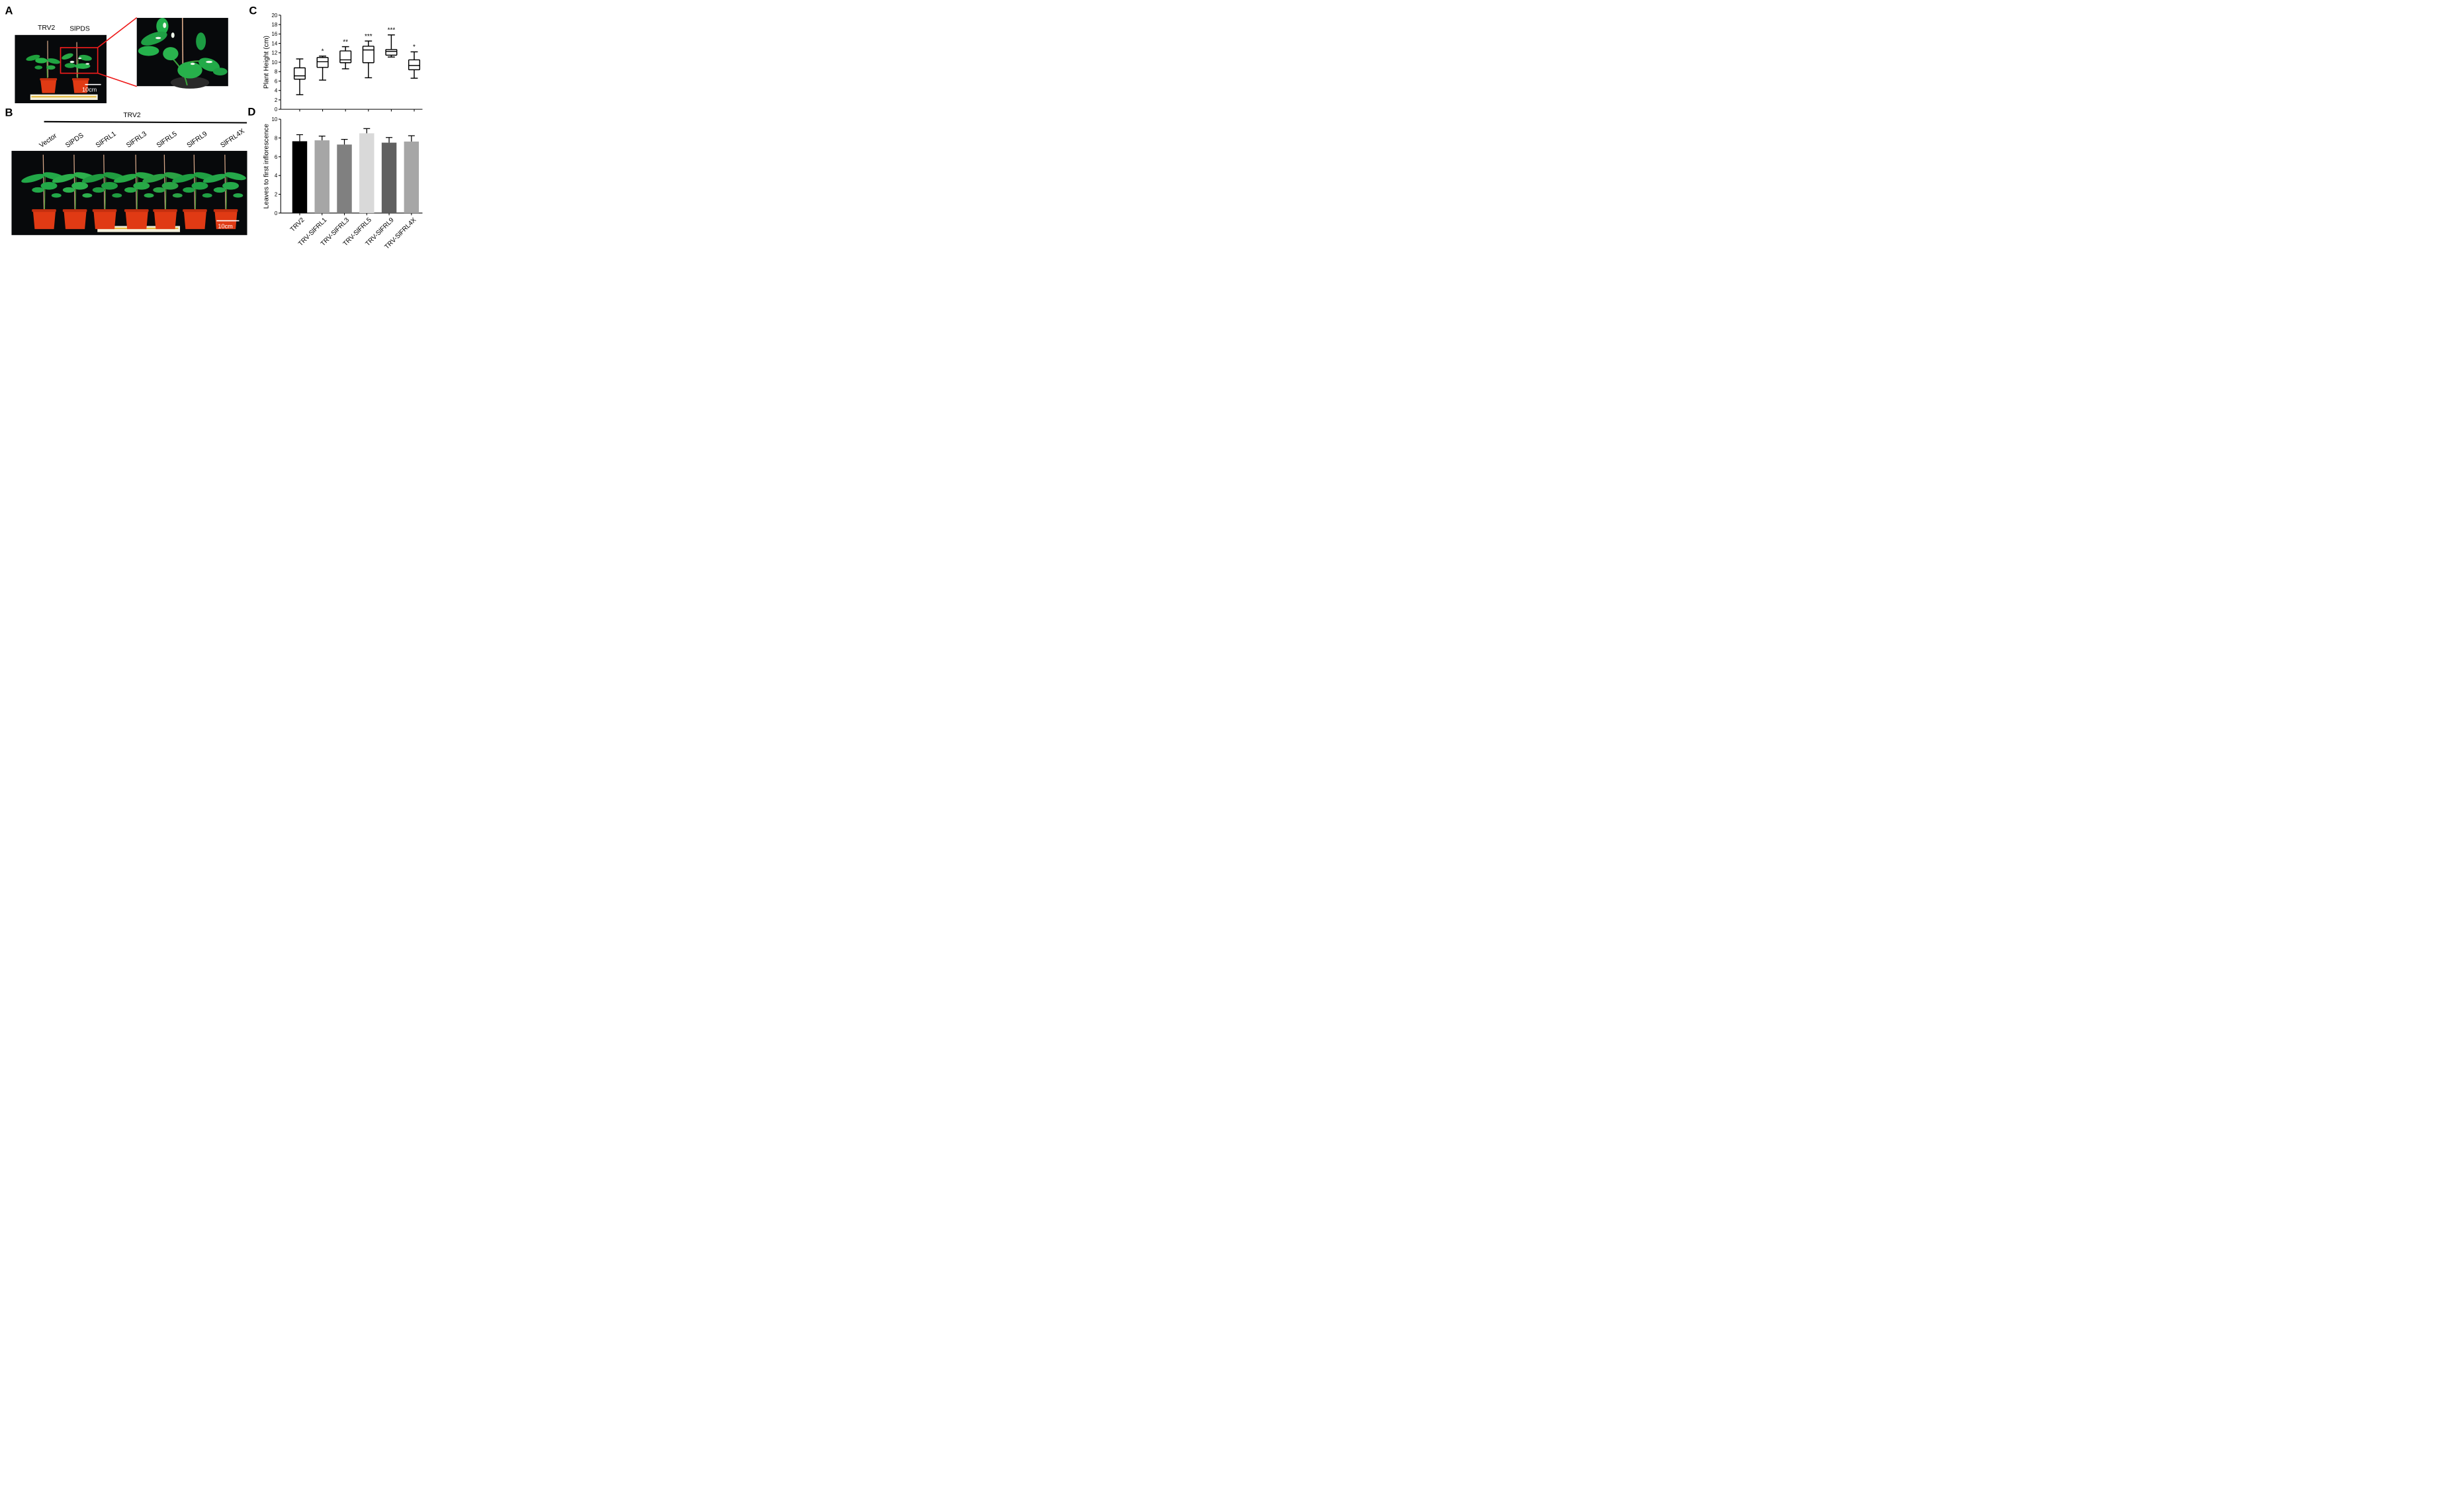 This screenshot has height=1497, width=2464. I want to click on chart-c-ytick-label: 0, so click(276, 110).